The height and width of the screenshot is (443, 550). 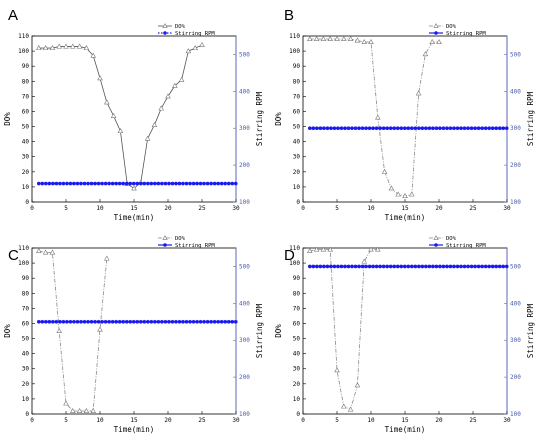 I want to click on x-tick-label: 0, so click(x=303, y=208).